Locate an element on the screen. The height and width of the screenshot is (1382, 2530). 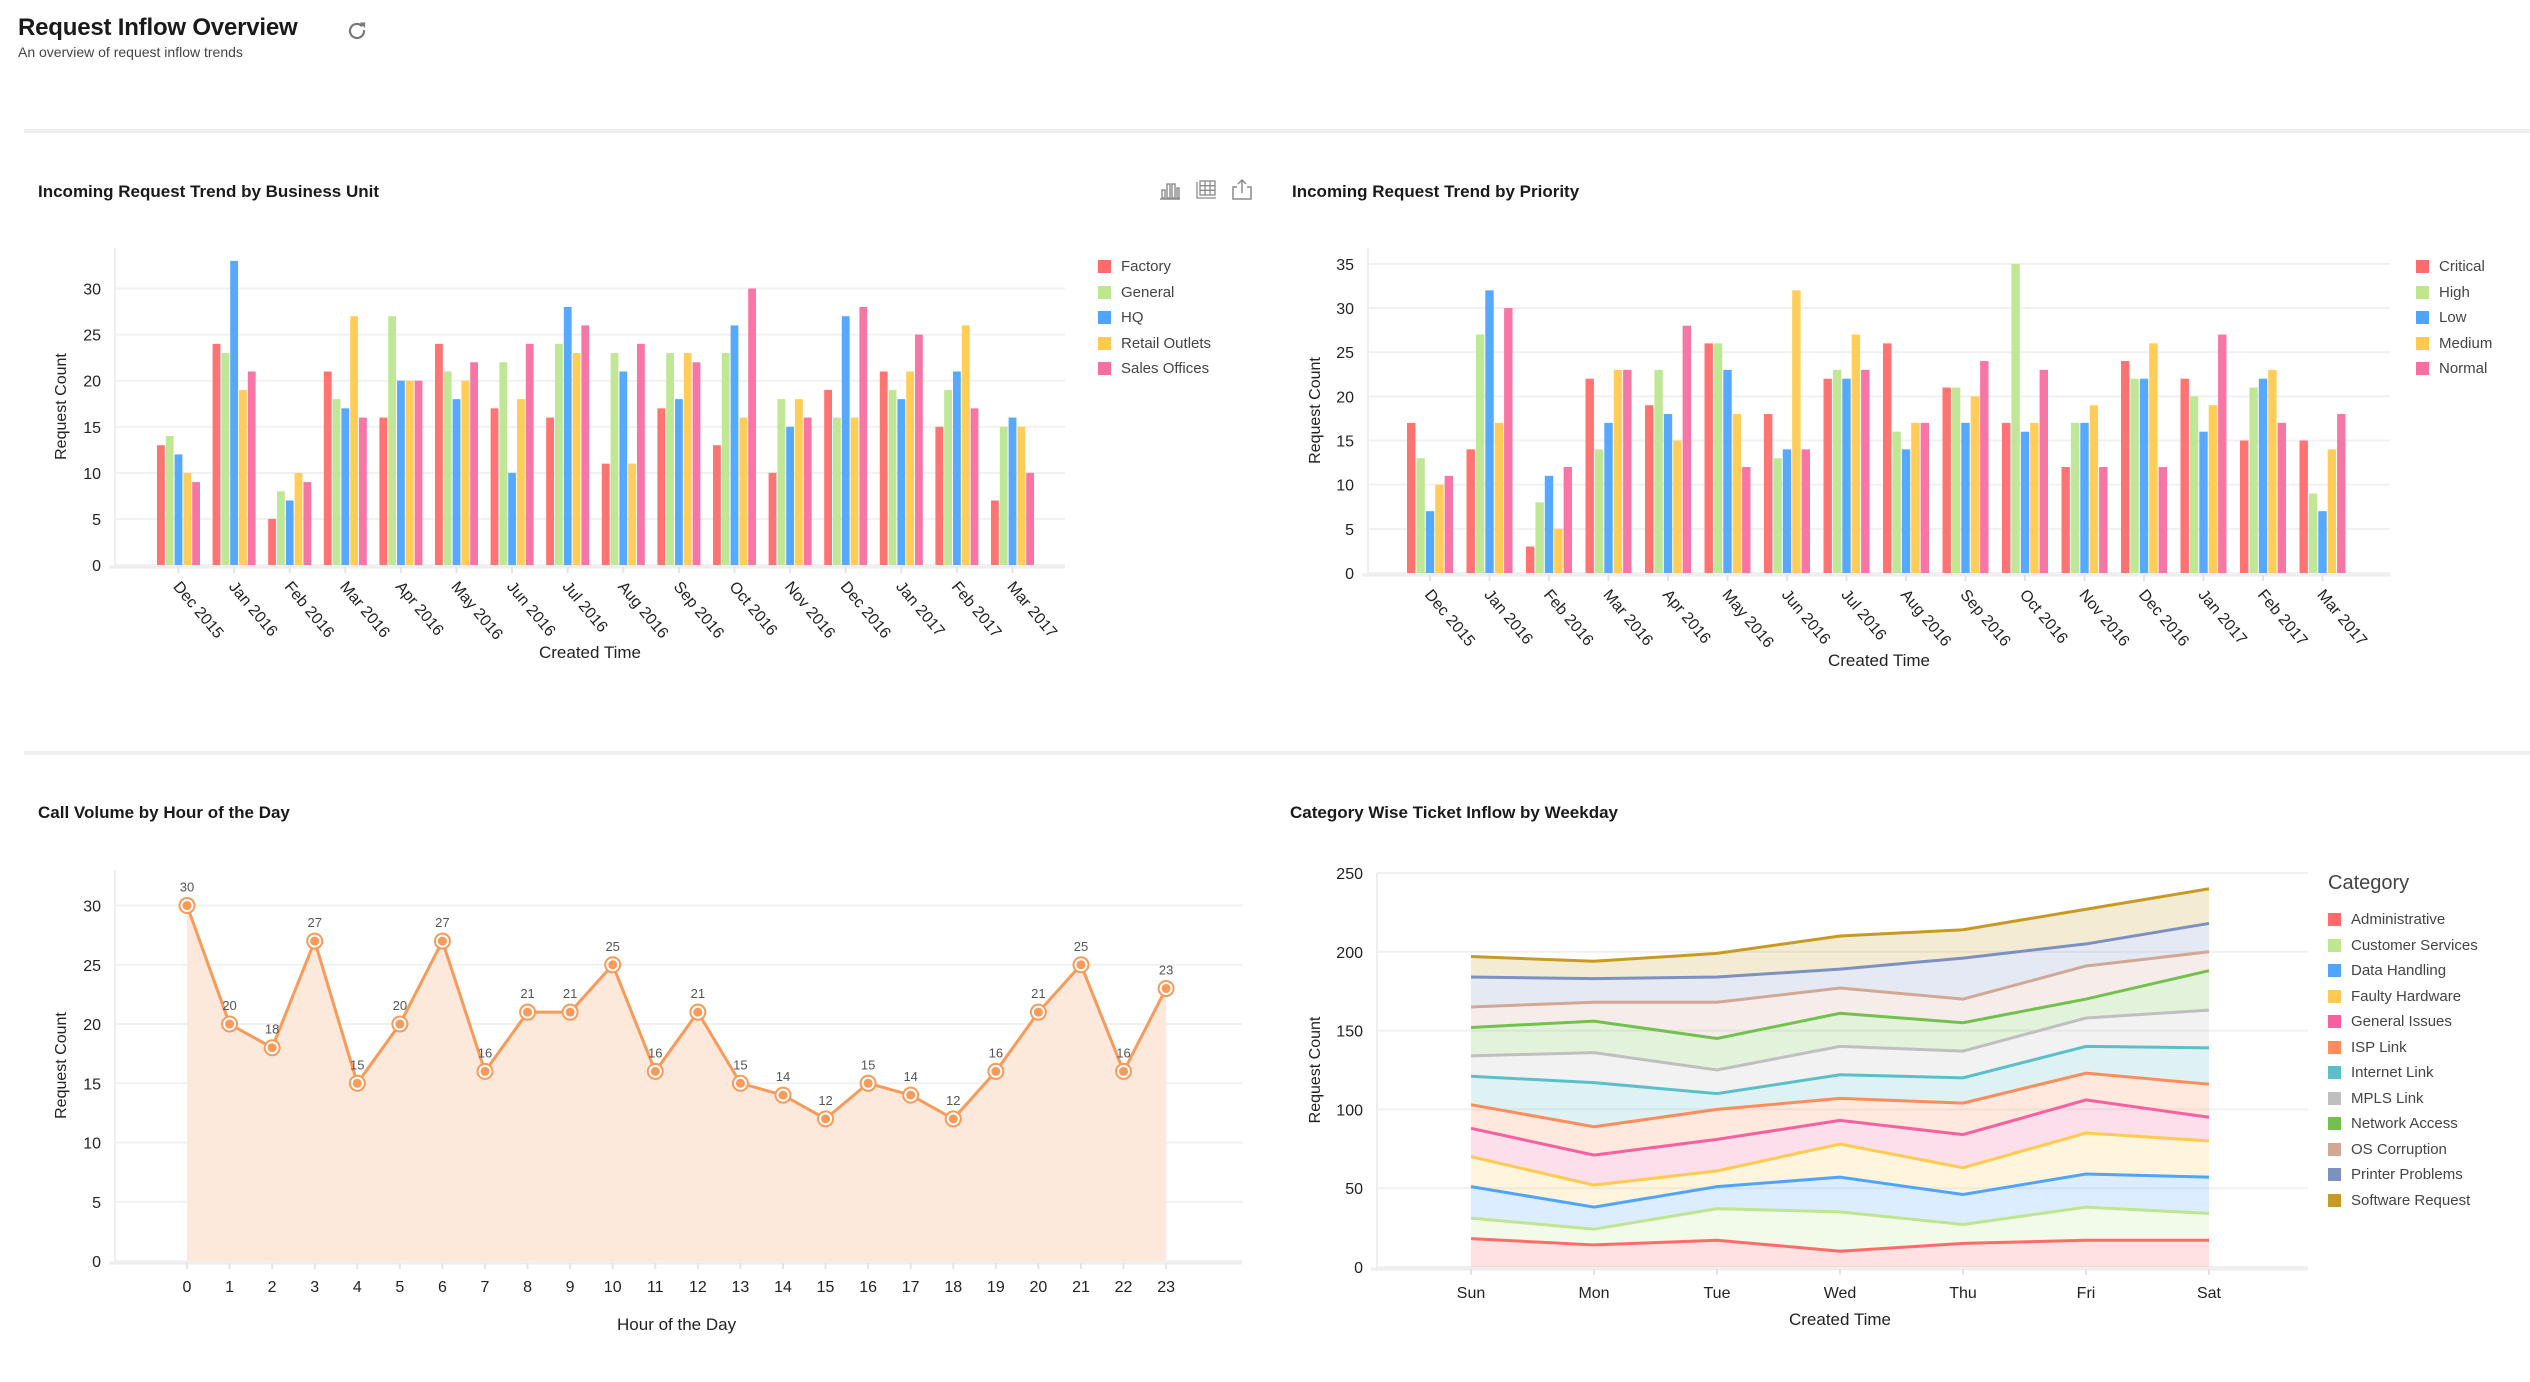
legend-item-general: General is located at coordinates (1154, 293).